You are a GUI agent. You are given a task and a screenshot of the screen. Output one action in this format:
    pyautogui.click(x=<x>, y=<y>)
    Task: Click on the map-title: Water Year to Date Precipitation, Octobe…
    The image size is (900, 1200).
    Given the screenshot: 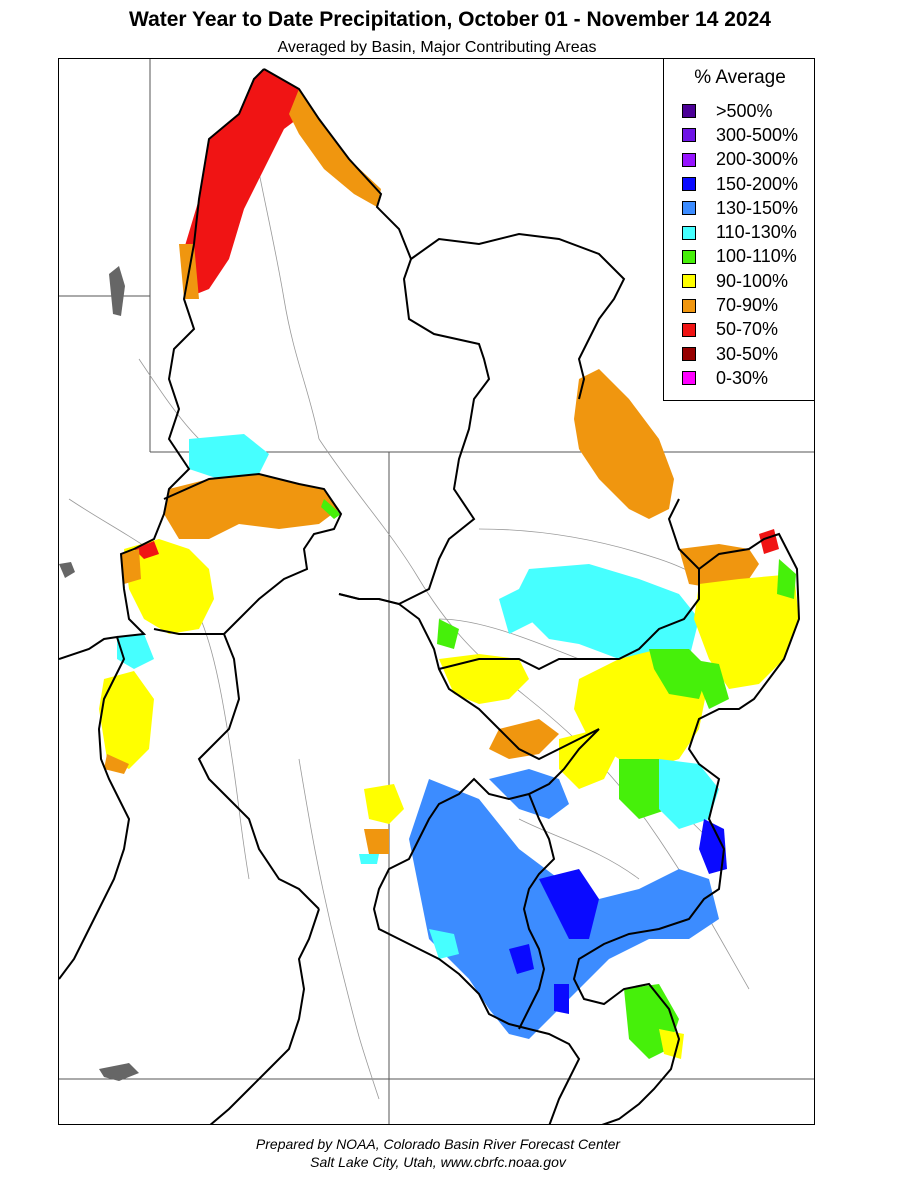 What is the action you would take?
    pyautogui.click(x=450, y=19)
    